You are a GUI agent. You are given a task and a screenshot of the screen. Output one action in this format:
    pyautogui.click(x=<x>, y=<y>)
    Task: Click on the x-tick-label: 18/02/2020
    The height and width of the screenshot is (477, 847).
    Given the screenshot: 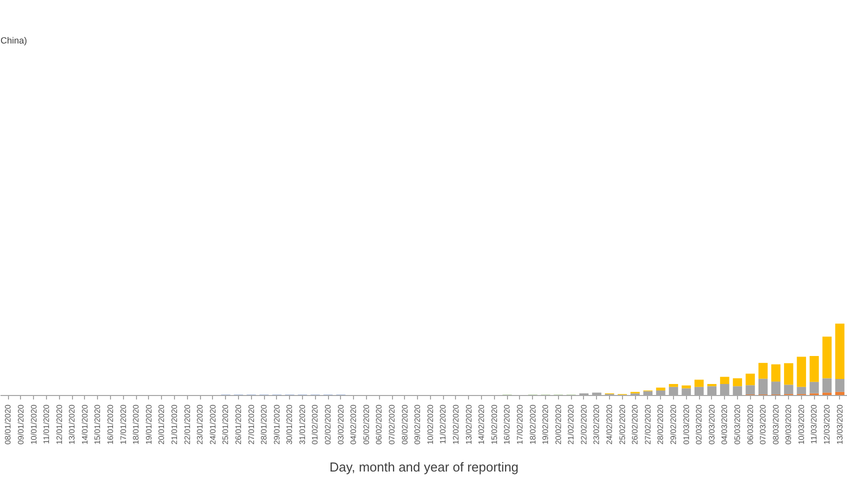 What is the action you would take?
    pyautogui.click(x=533, y=424)
    